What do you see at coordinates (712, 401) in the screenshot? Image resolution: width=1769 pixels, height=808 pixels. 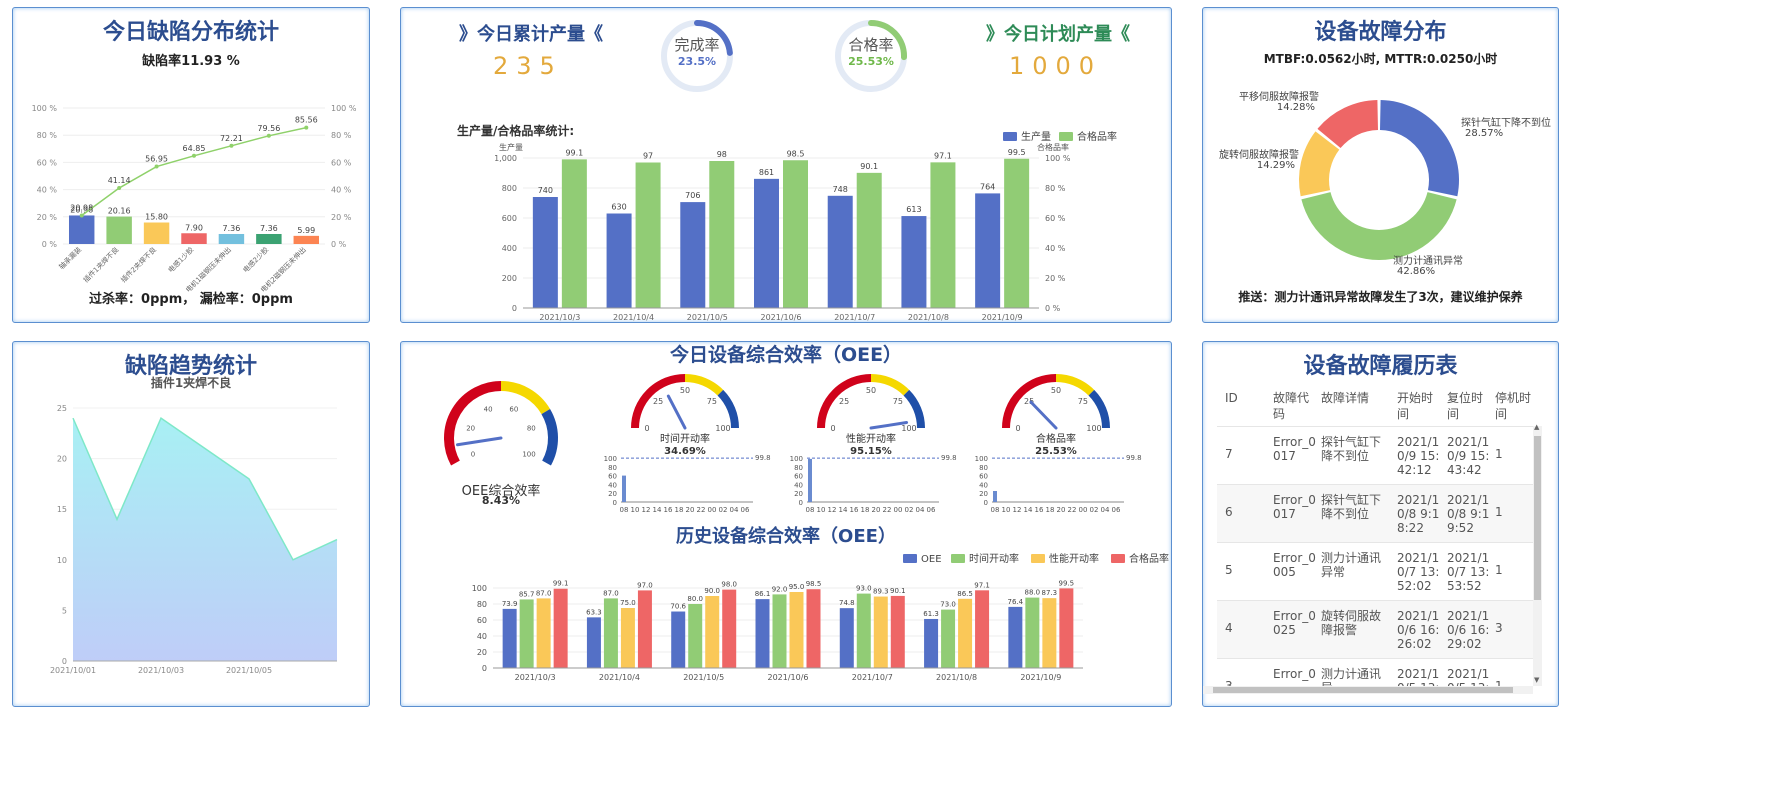 I see `gauge-tick-label: 75` at bounding box center [712, 401].